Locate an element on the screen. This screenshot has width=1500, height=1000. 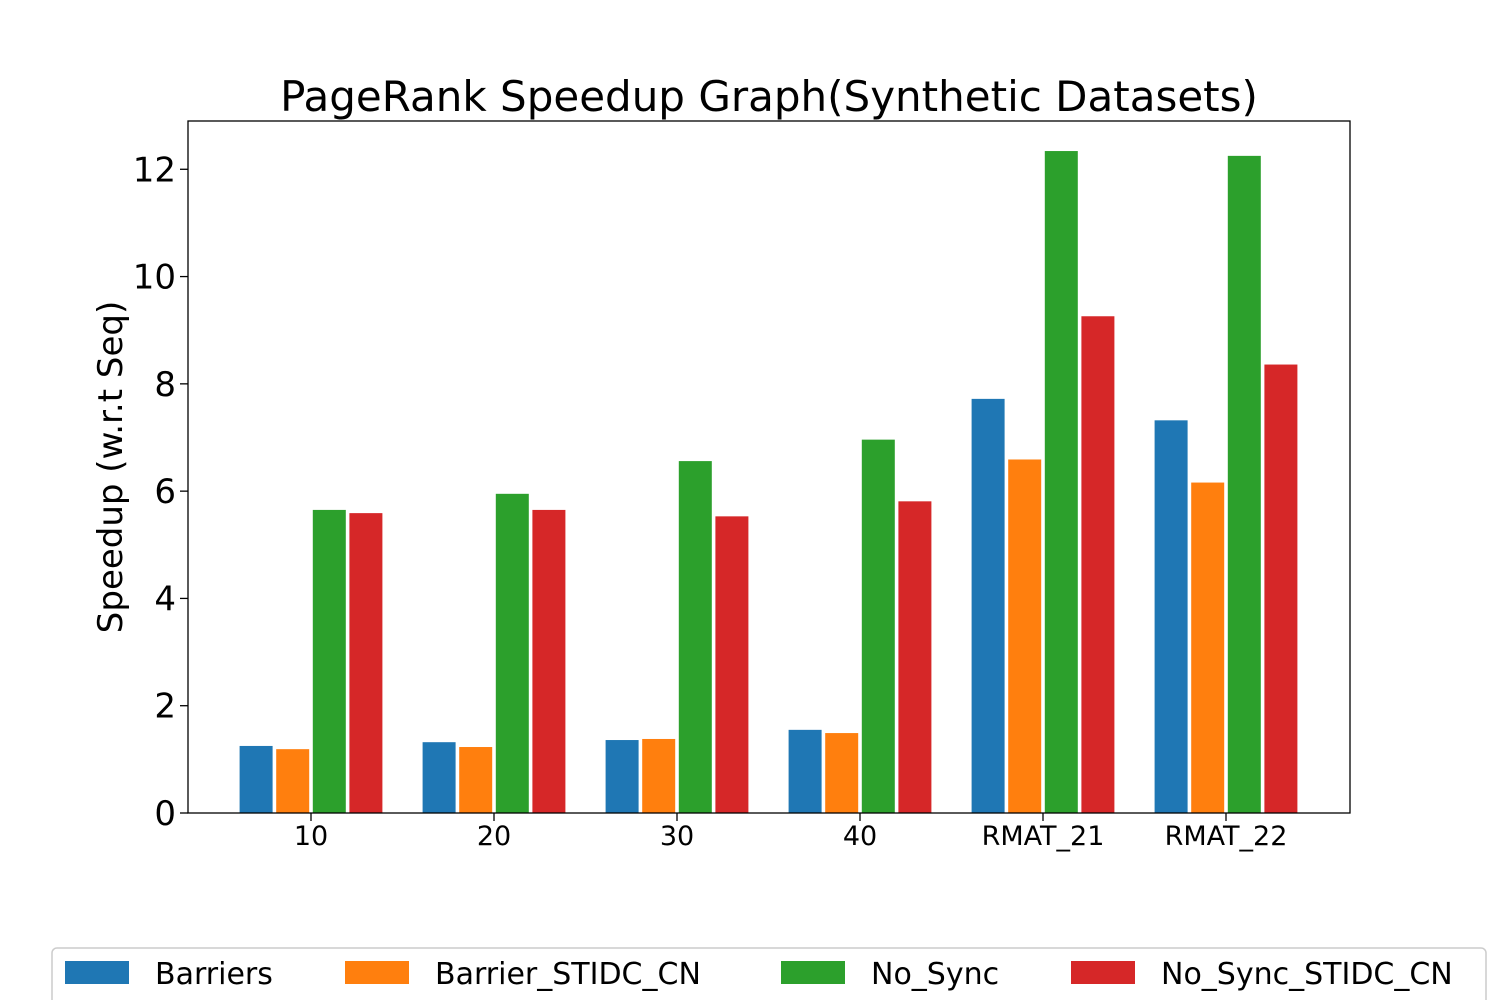
x-tick-label: 20 is located at coordinates (494, 836).